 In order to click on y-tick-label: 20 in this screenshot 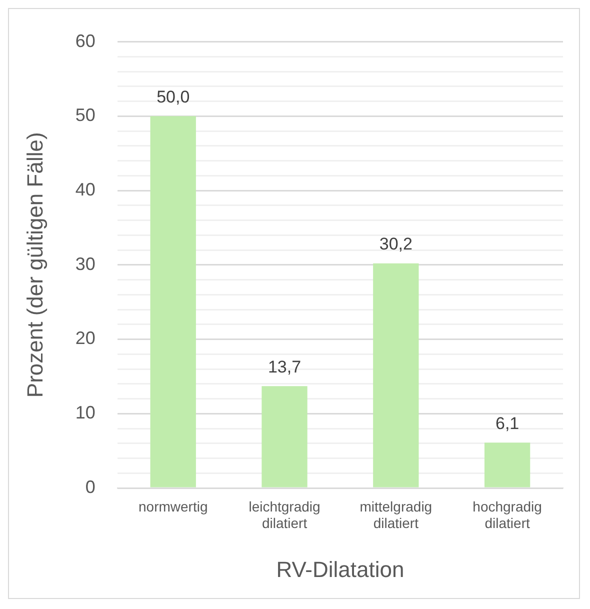, I will do `click(85, 338)`.